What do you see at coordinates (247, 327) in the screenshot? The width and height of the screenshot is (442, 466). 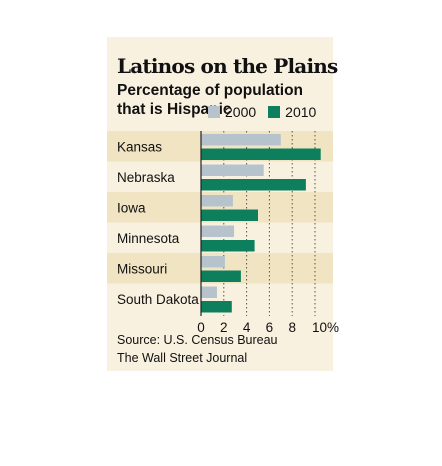 I see `x-tick-label: 4` at bounding box center [247, 327].